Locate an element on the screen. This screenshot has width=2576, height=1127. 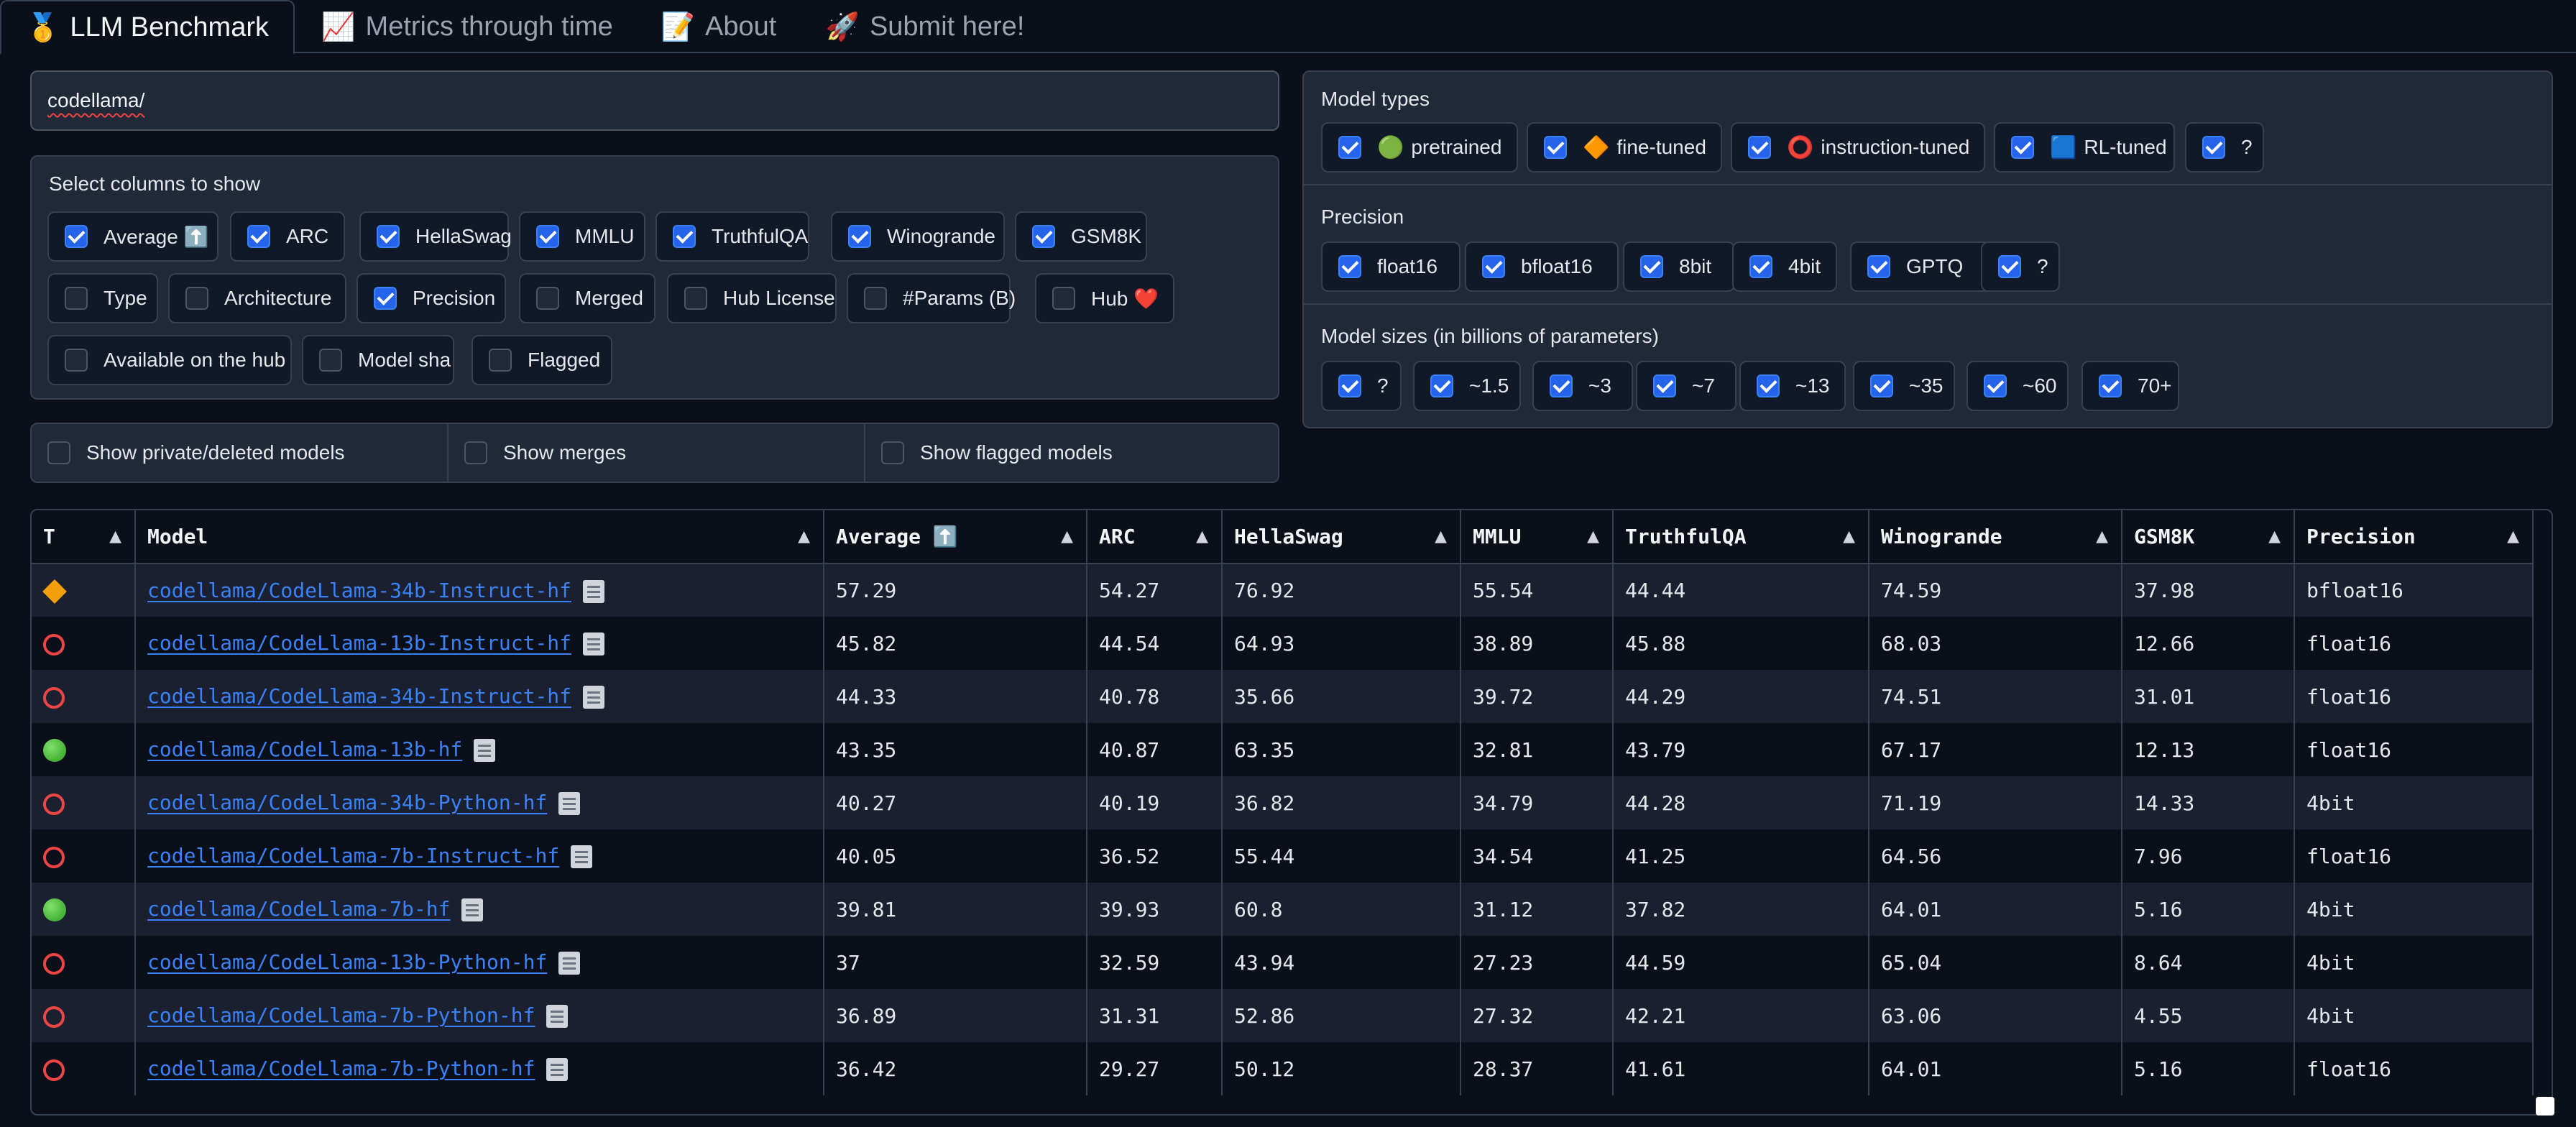
filter-show-private-deleted: Show private/deleted models is located at coordinates (239, 453).